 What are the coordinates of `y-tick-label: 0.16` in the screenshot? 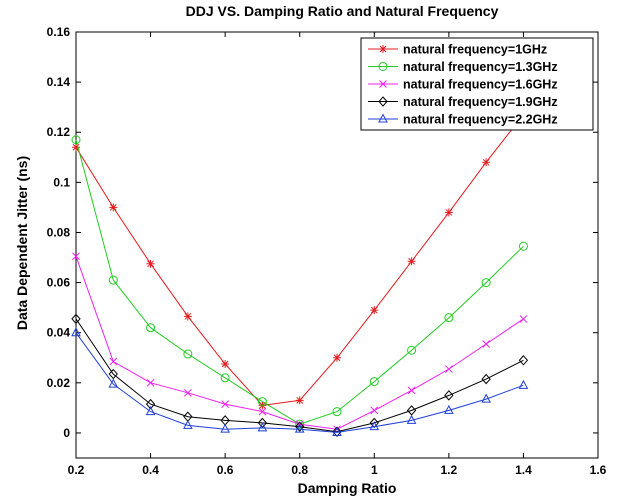 It's located at (59, 32).